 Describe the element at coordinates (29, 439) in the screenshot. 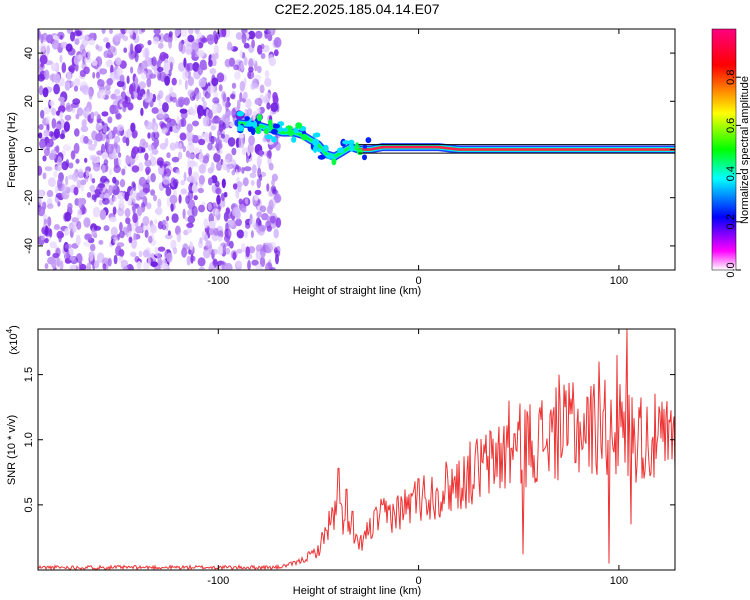

I see `y-tick-label: 1.0` at that location.